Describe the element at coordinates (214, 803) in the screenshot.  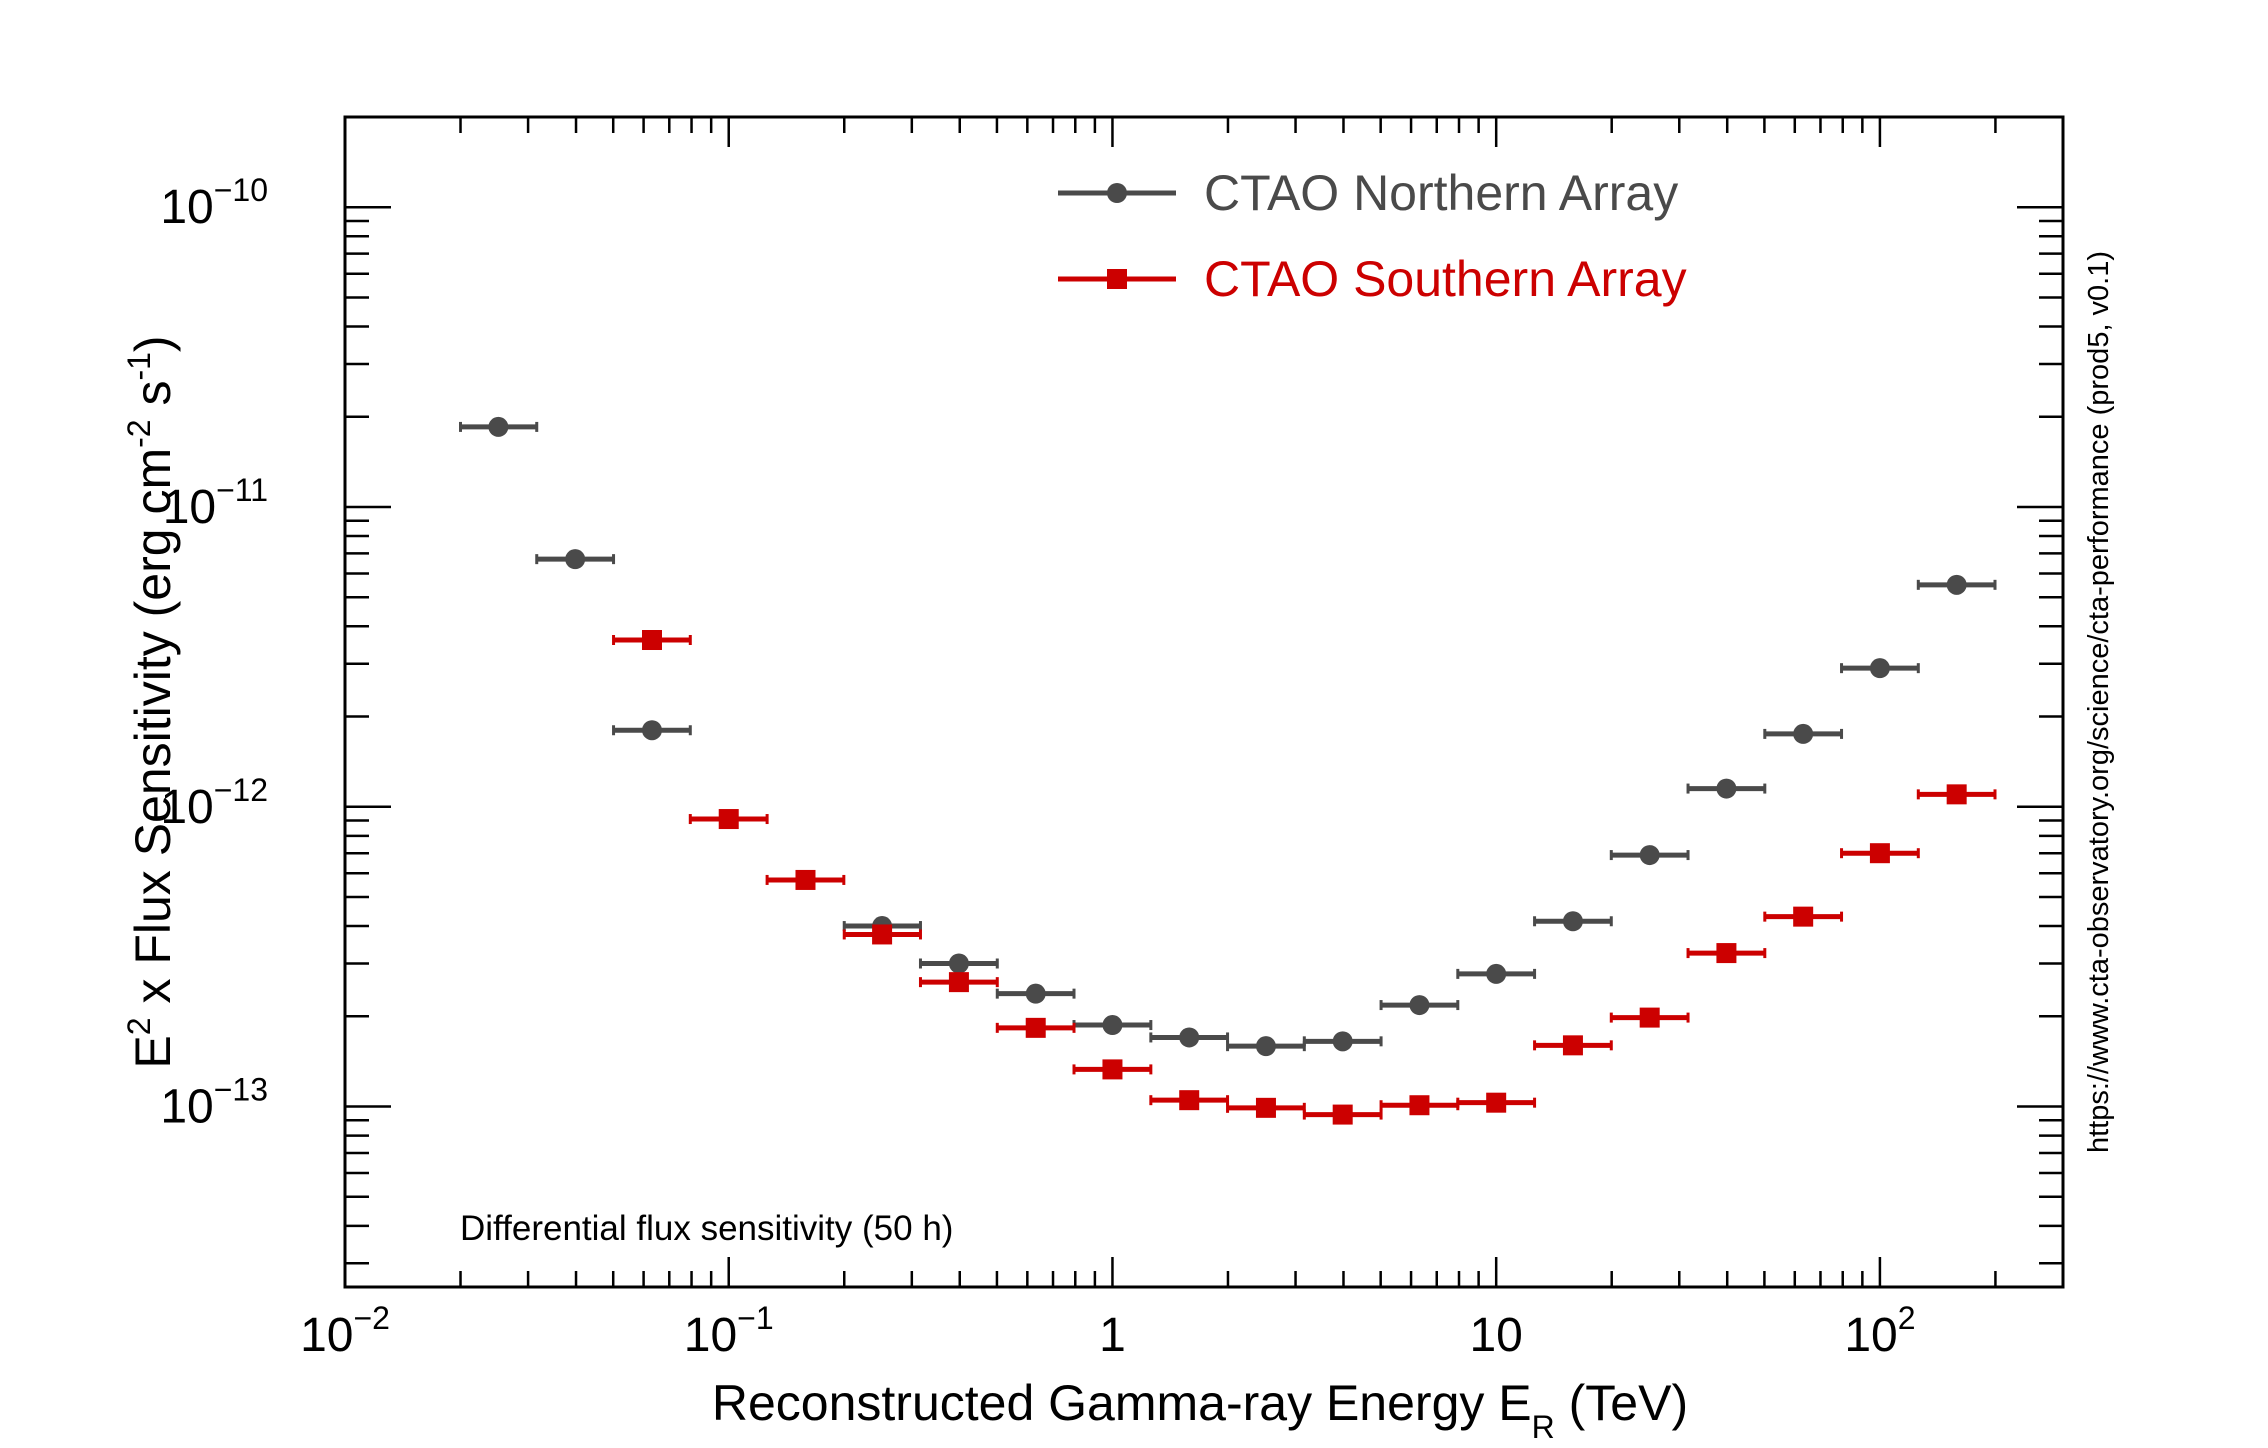
I see `y-tick-label: 10−12` at that location.